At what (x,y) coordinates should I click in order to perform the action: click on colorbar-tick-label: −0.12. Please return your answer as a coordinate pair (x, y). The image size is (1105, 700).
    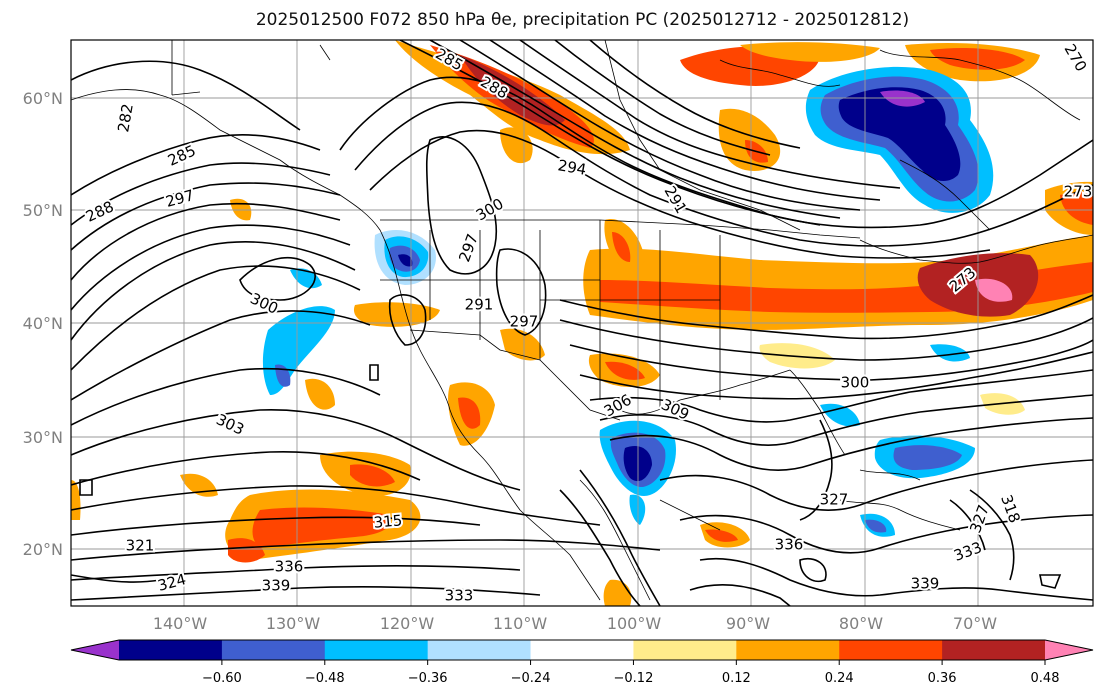
    Looking at the image, I should click on (634, 678).